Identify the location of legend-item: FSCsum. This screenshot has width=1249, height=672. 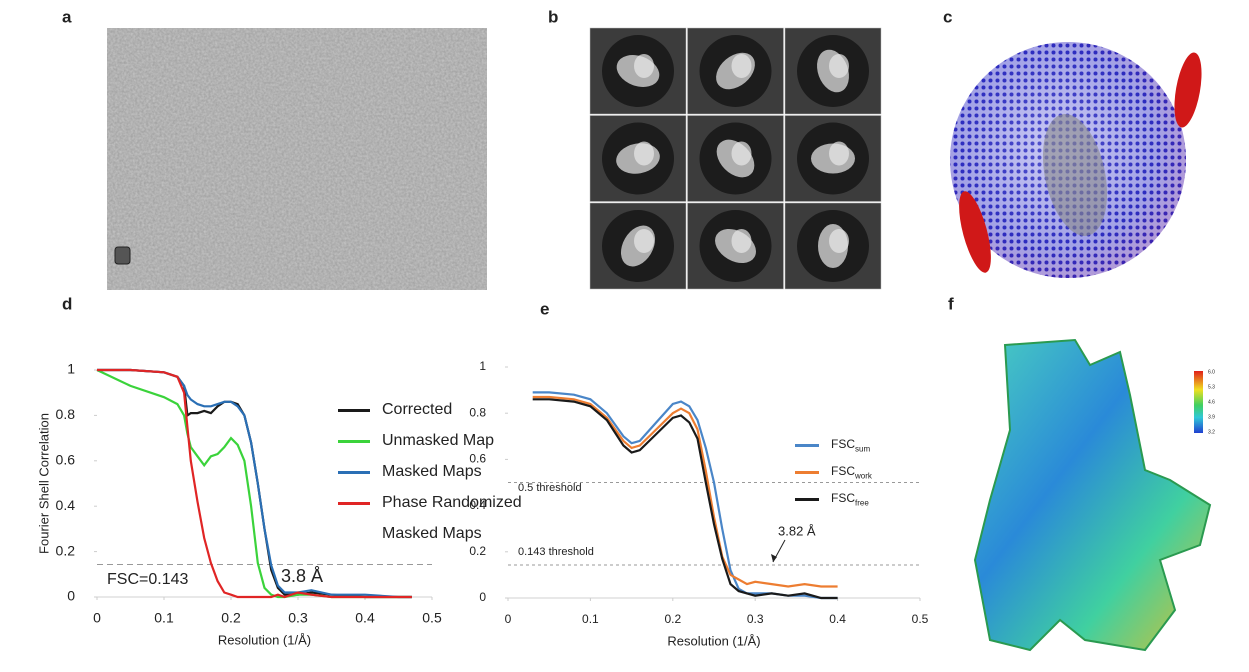
(850, 446).